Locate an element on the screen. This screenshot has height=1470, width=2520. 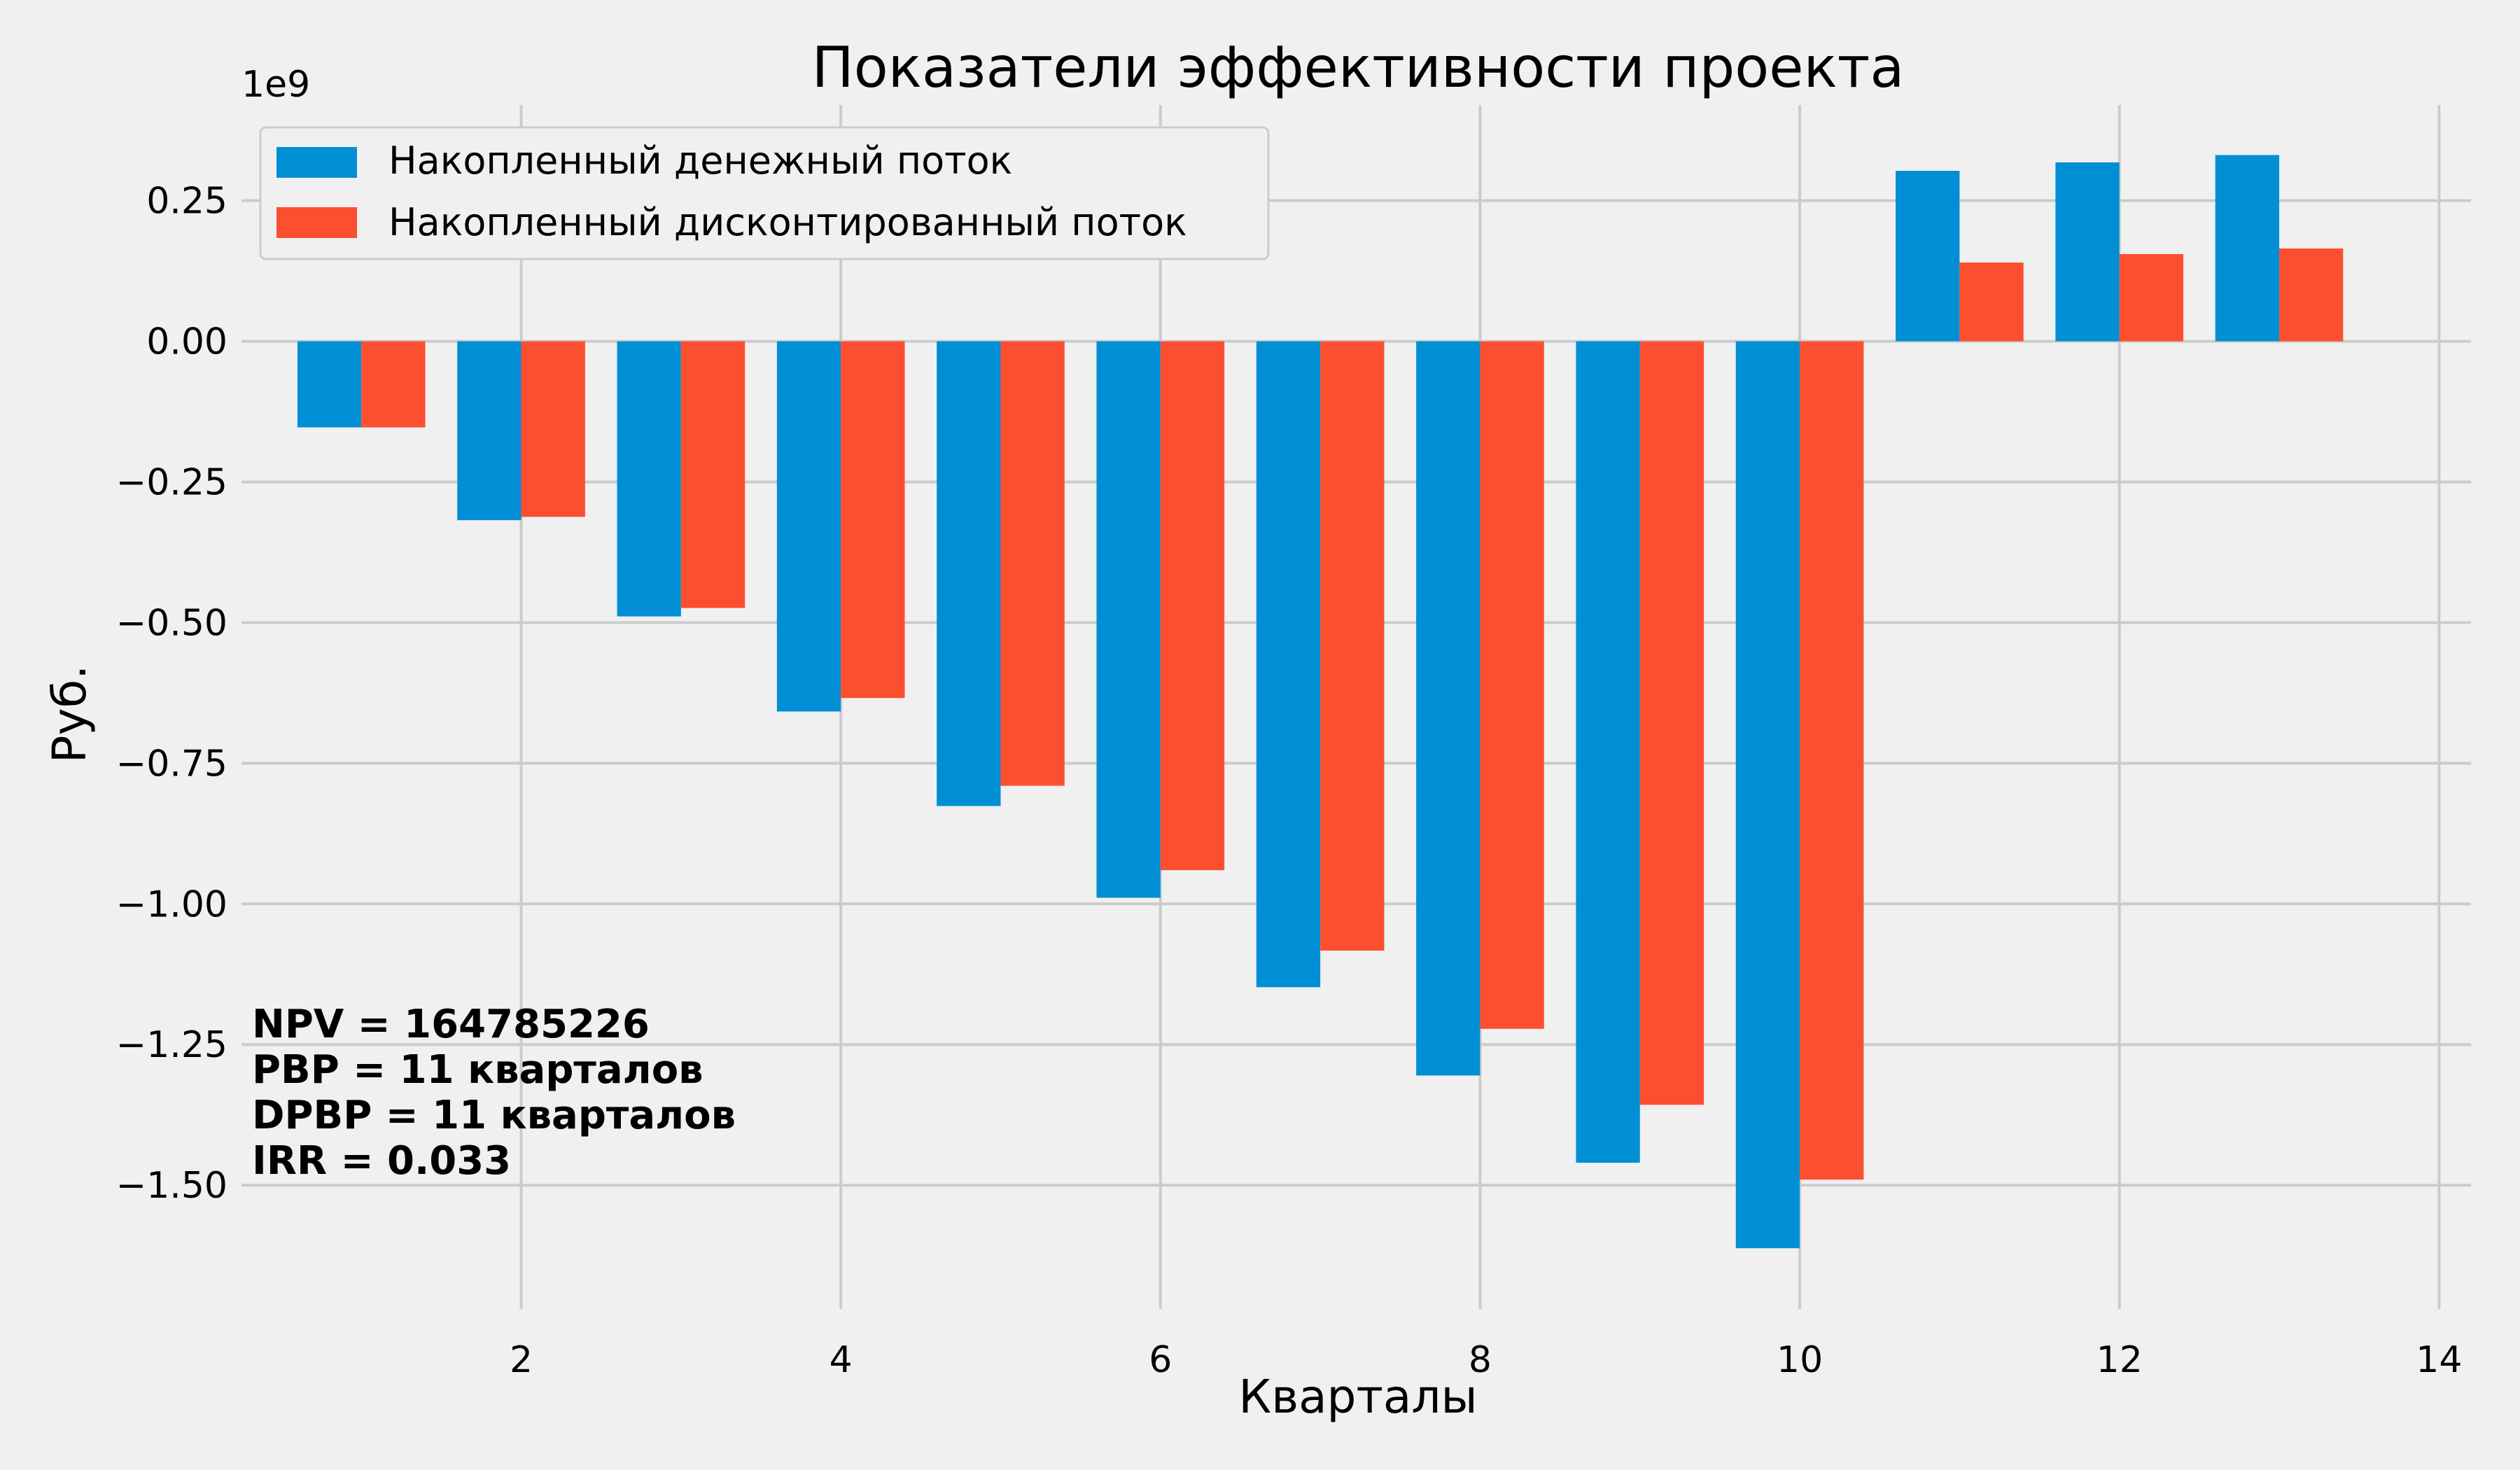
bar-discounted-flow-q5 is located at coordinates (1032, 563).